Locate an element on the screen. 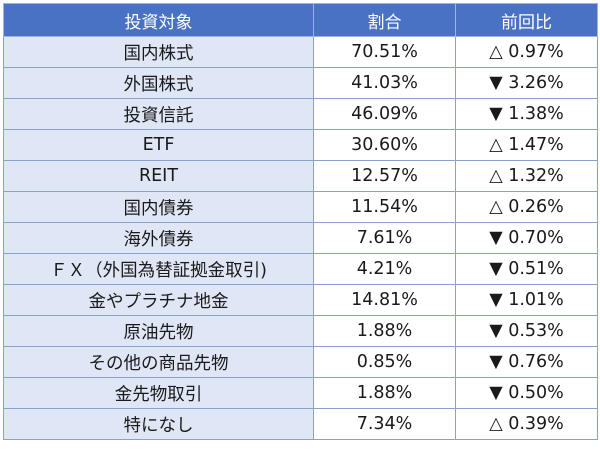 The width and height of the screenshot is (600, 449). header-change: 前回比 is located at coordinates (526, 20).